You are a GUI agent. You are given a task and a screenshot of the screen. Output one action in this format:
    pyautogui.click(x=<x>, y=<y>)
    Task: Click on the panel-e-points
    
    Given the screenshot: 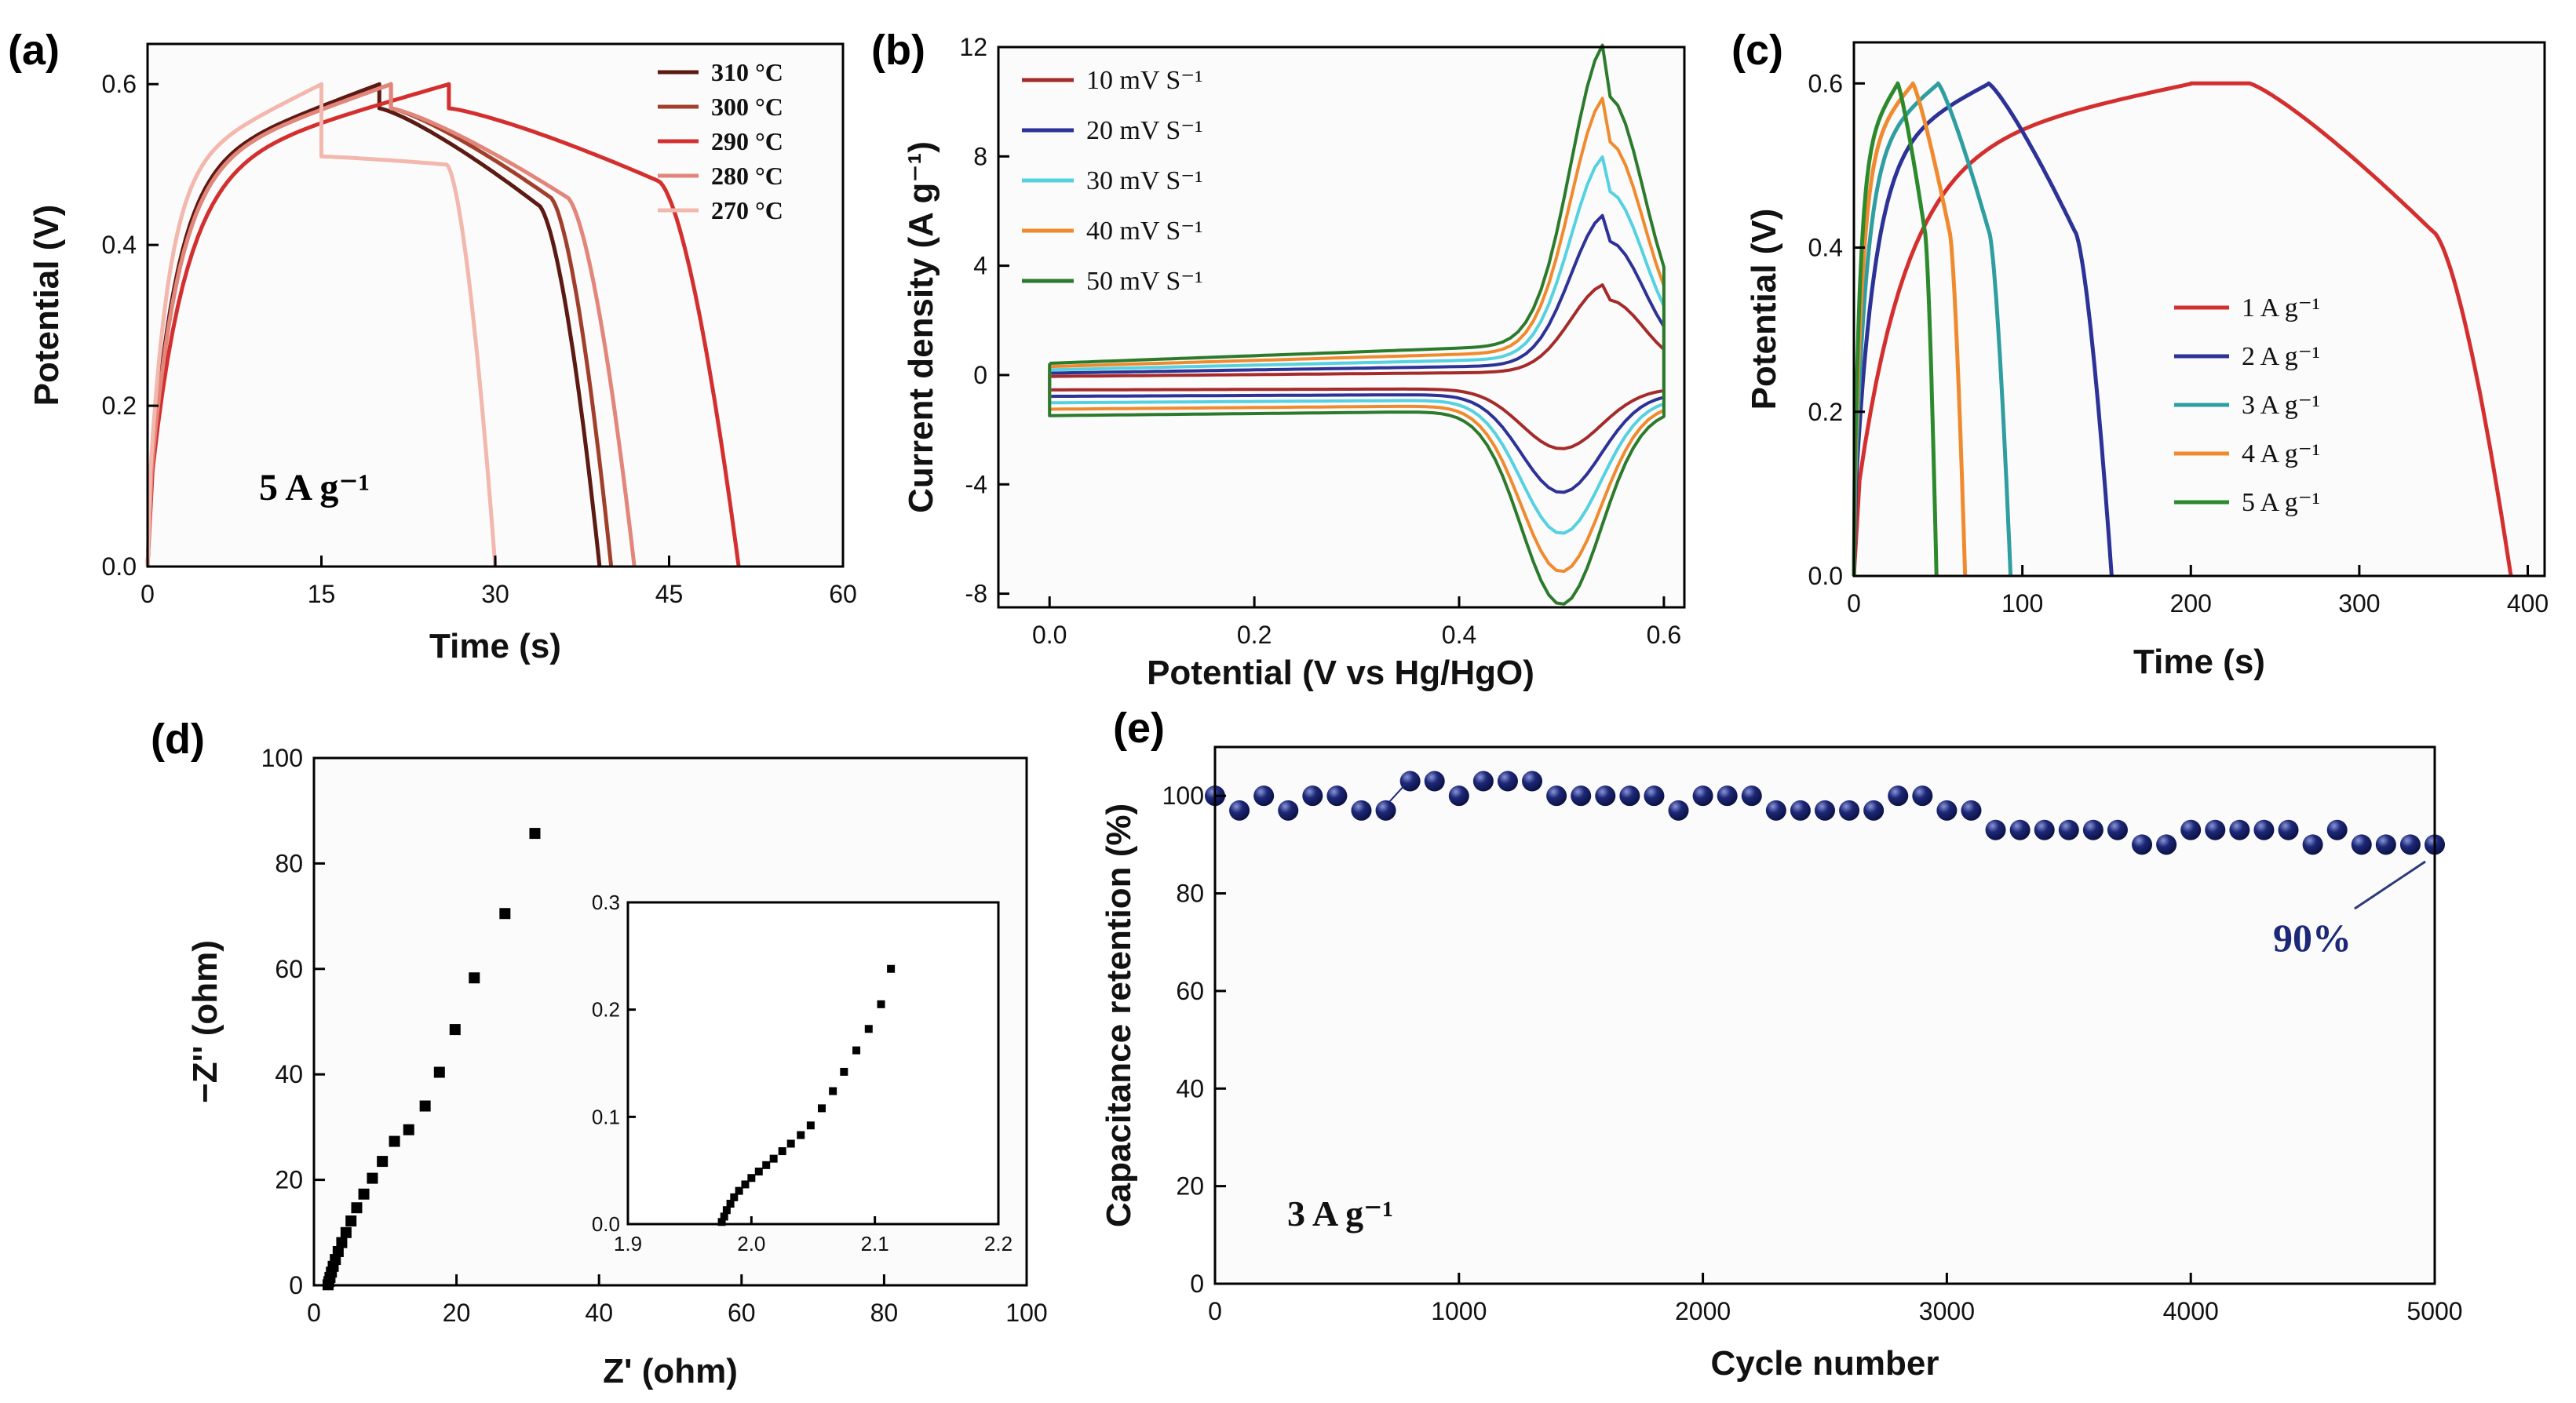 What is the action you would take?
    pyautogui.click(x=1825, y=813)
    